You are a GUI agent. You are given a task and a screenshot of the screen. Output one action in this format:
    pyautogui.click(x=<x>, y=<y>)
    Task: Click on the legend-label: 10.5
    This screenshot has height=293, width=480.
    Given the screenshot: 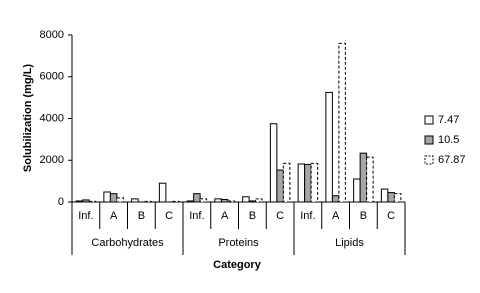 What is the action you would take?
    pyautogui.click(x=448, y=140)
    